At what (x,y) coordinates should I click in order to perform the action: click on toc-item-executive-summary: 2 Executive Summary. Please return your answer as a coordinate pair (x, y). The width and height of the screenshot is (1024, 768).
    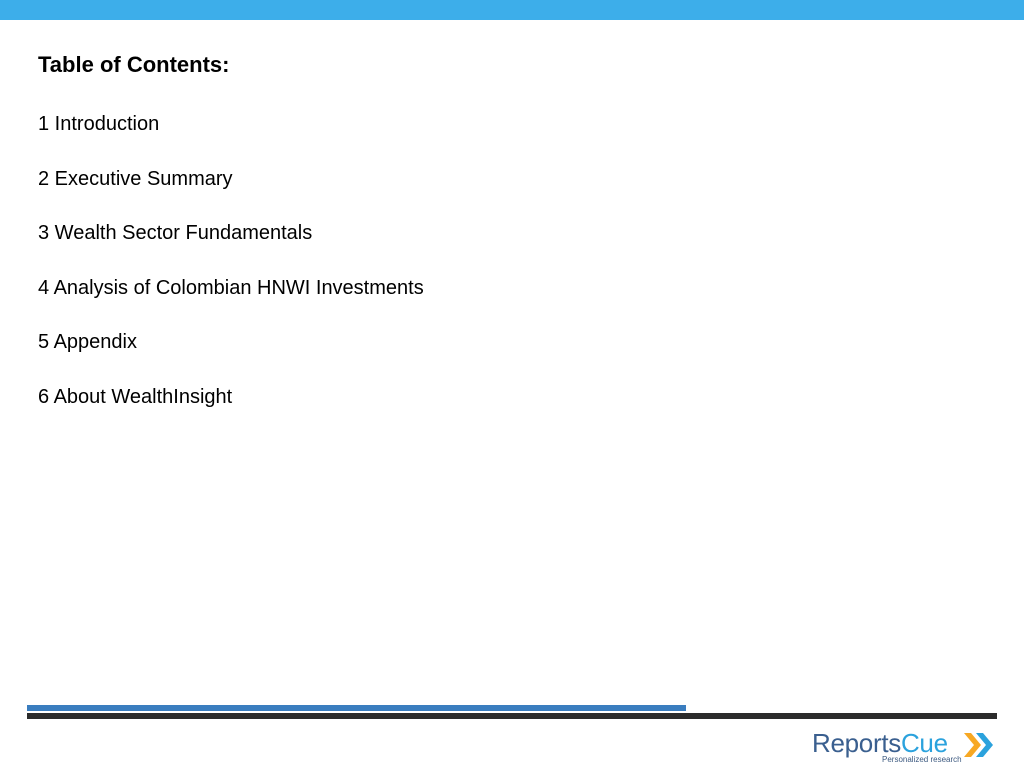
    Looking at the image, I should click on (135, 178).